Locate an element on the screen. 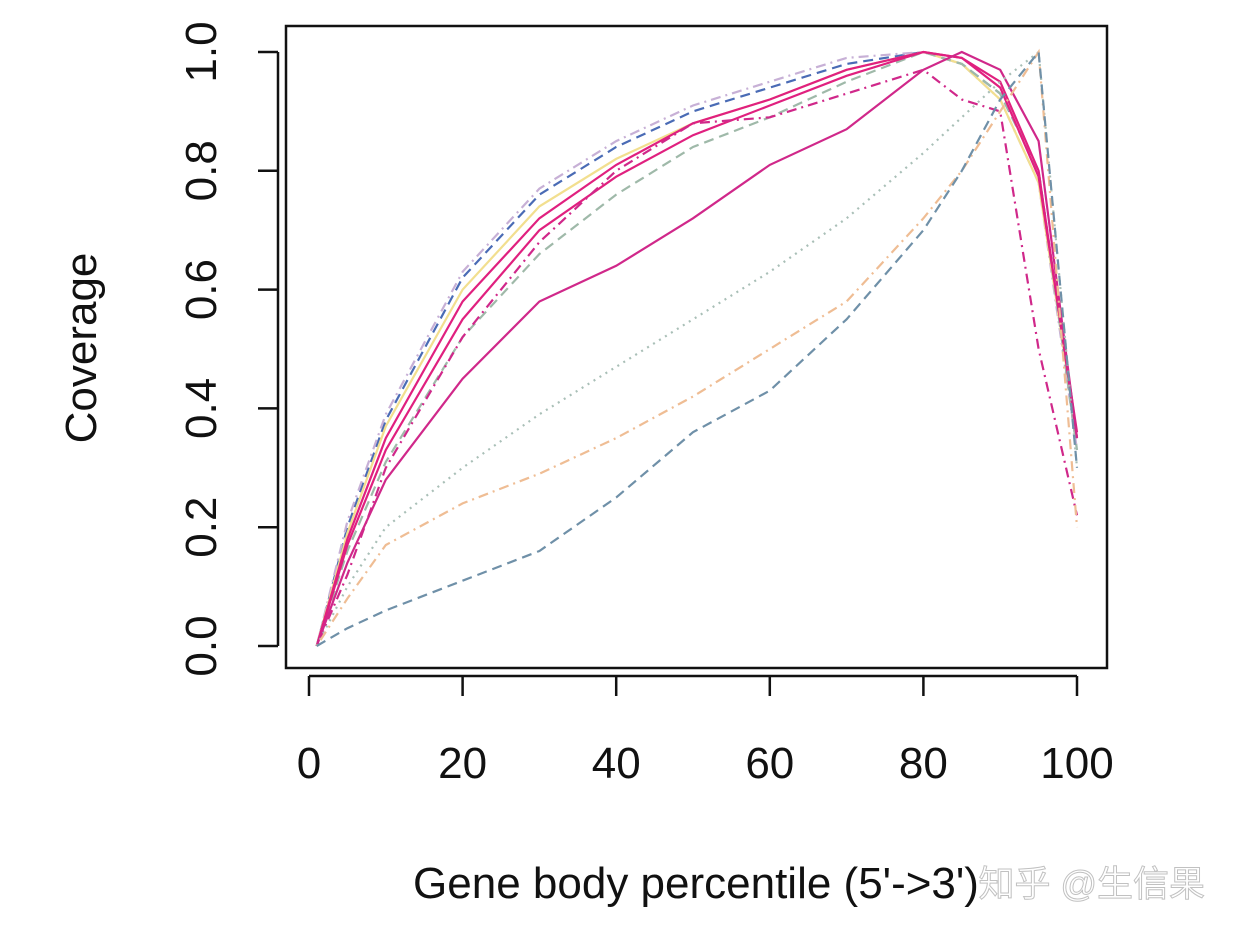 The height and width of the screenshot is (938, 1236). x-axis-label: Gene body percentile (5'->3') is located at coordinates (696, 883).